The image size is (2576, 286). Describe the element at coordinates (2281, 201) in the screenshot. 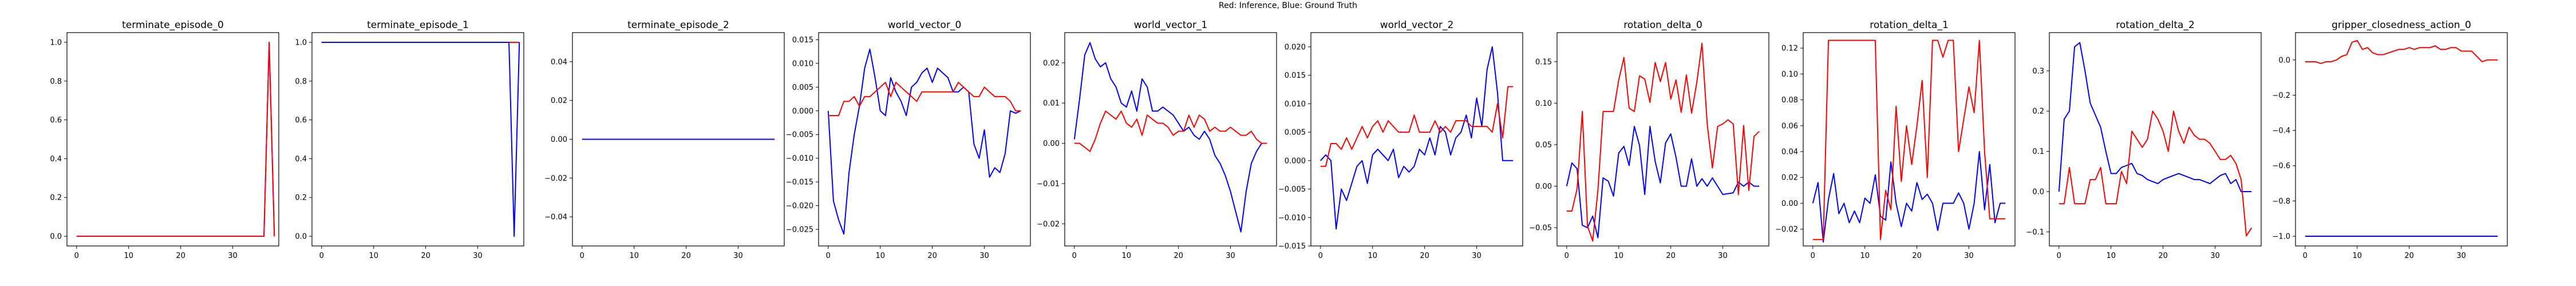

I see `y-tick-label: −0.8` at that location.